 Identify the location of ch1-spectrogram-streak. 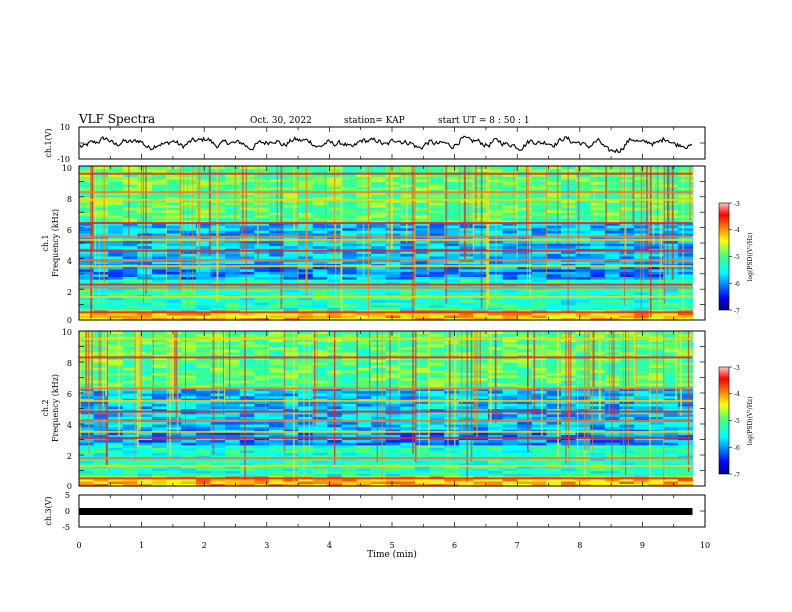
(658, 211).